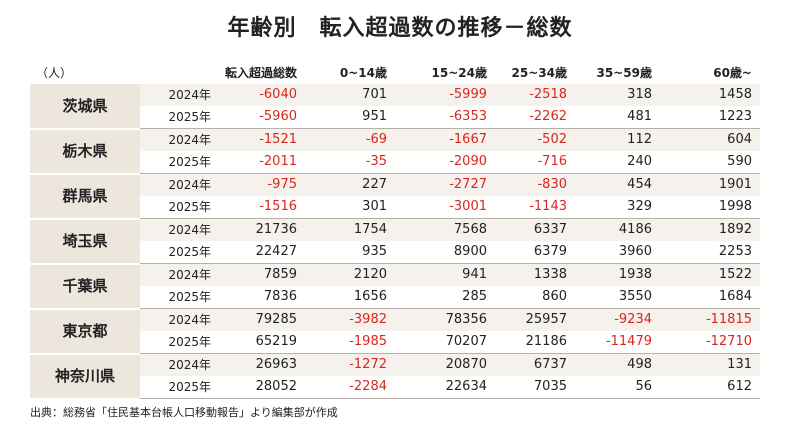 The height and width of the screenshot is (441, 800). What do you see at coordinates (350, 139) in the screenshot?
I see `value-cell: -69` at bounding box center [350, 139].